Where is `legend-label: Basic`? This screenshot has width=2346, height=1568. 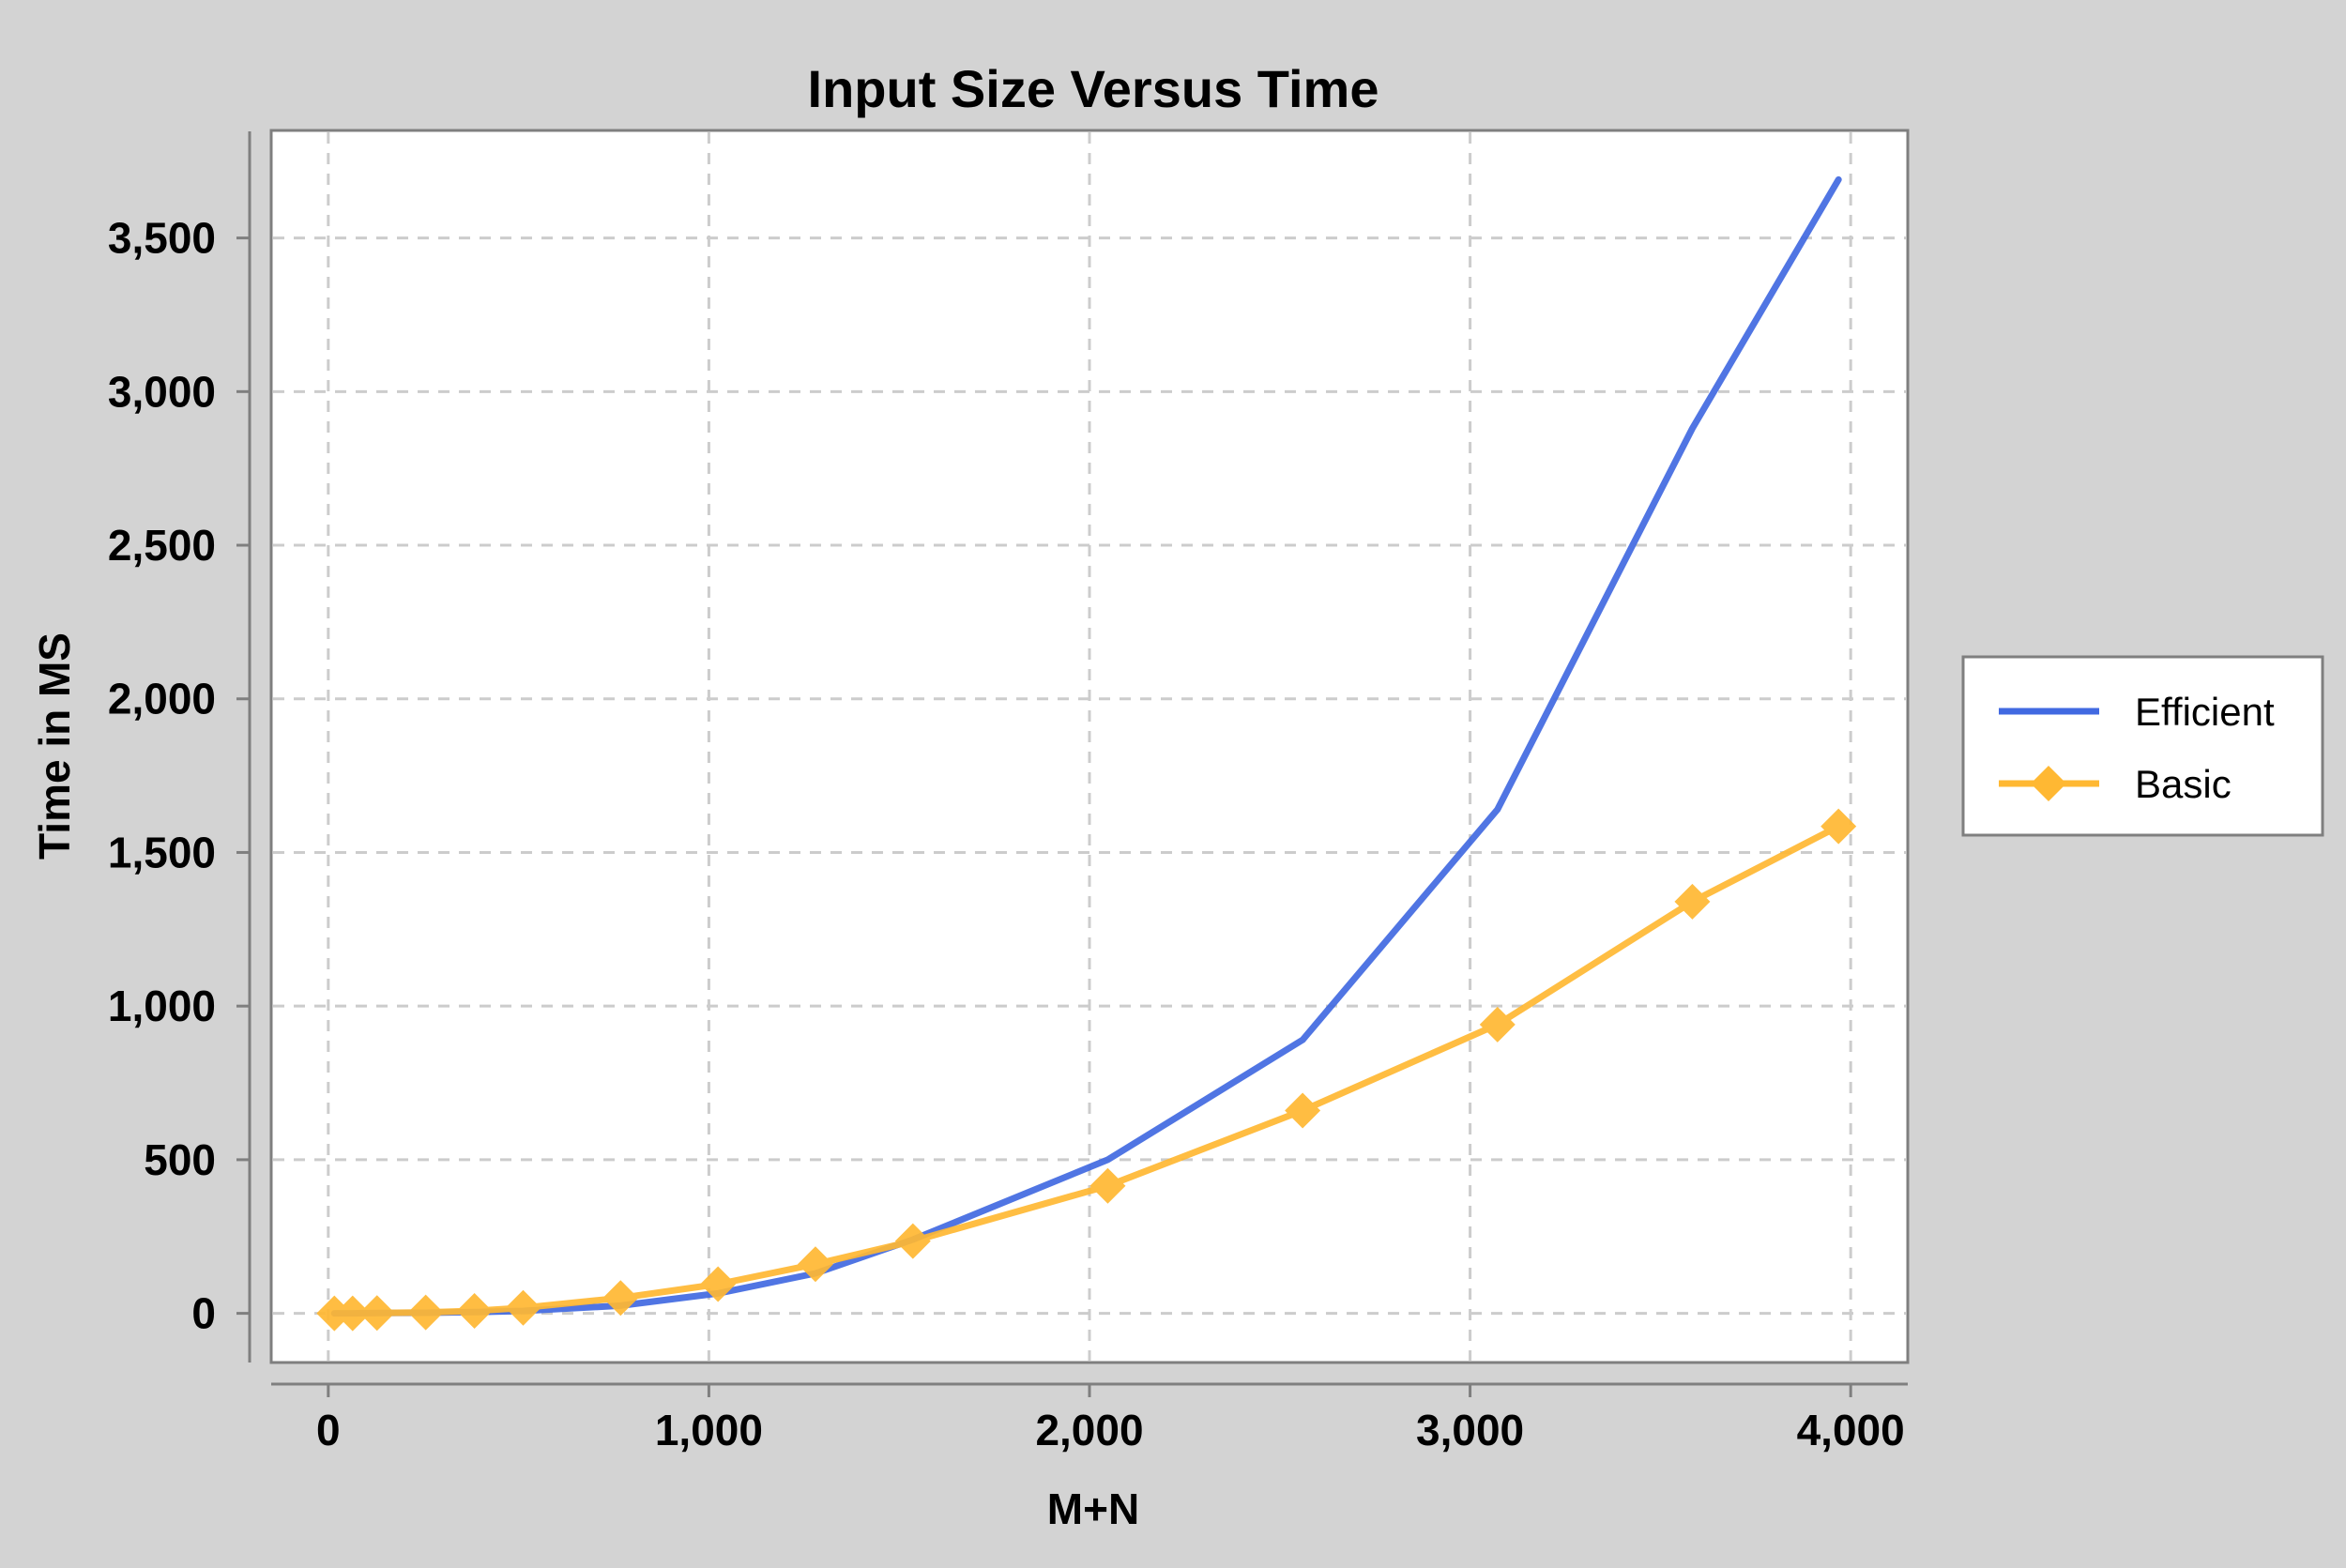 legend-label: Basic is located at coordinates (2184, 784).